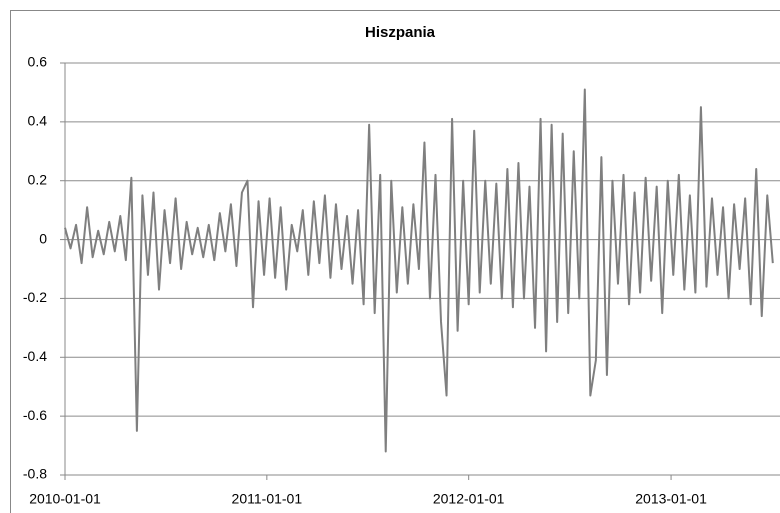 The image size is (780, 513). Describe the element at coordinates (35, 474) in the screenshot. I see `y-tick-label: -0.8` at that location.